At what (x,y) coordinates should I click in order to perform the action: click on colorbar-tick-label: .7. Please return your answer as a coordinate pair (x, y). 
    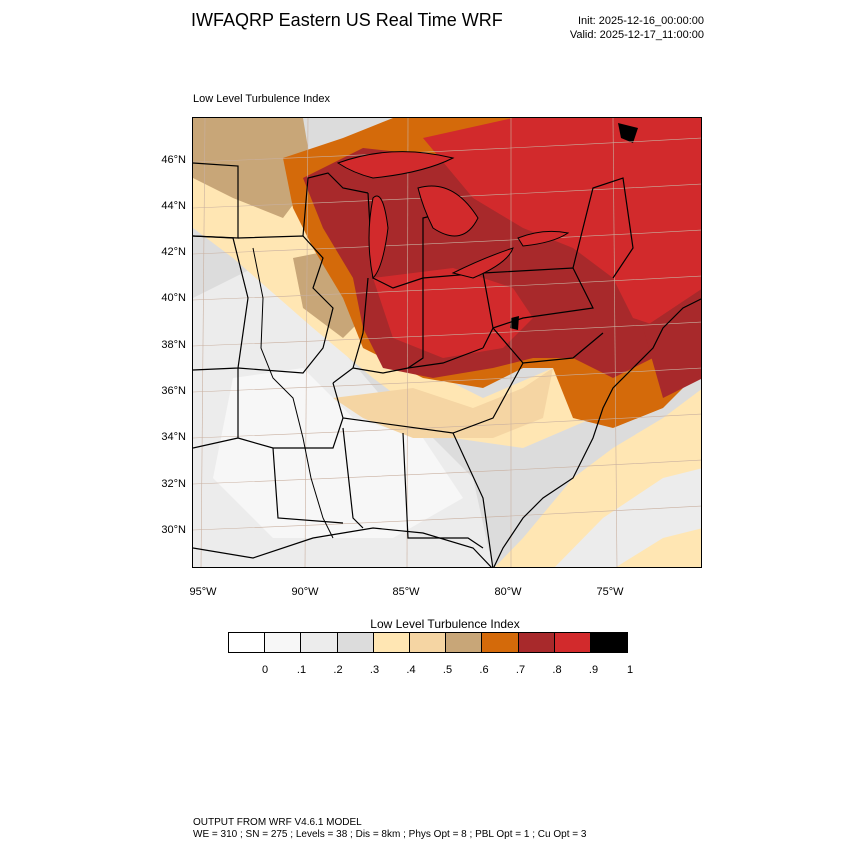
    Looking at the image, I should click on (520, 670).